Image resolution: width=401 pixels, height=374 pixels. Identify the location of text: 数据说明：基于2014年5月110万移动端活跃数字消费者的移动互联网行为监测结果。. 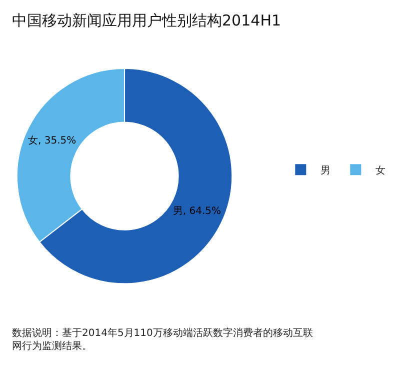
(162, 339).